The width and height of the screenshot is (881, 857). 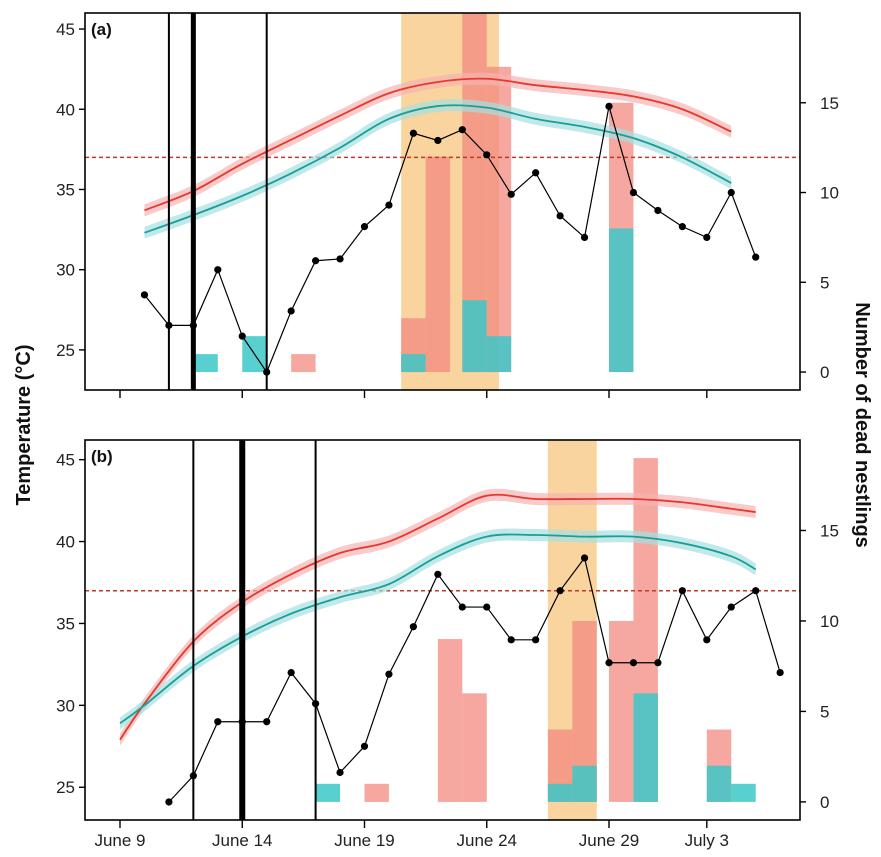 What do you see at coordinates (609, 840) in the screenshot?
I see `p2-x-tick-label-4: June 29` at bounding box center [609, 840].